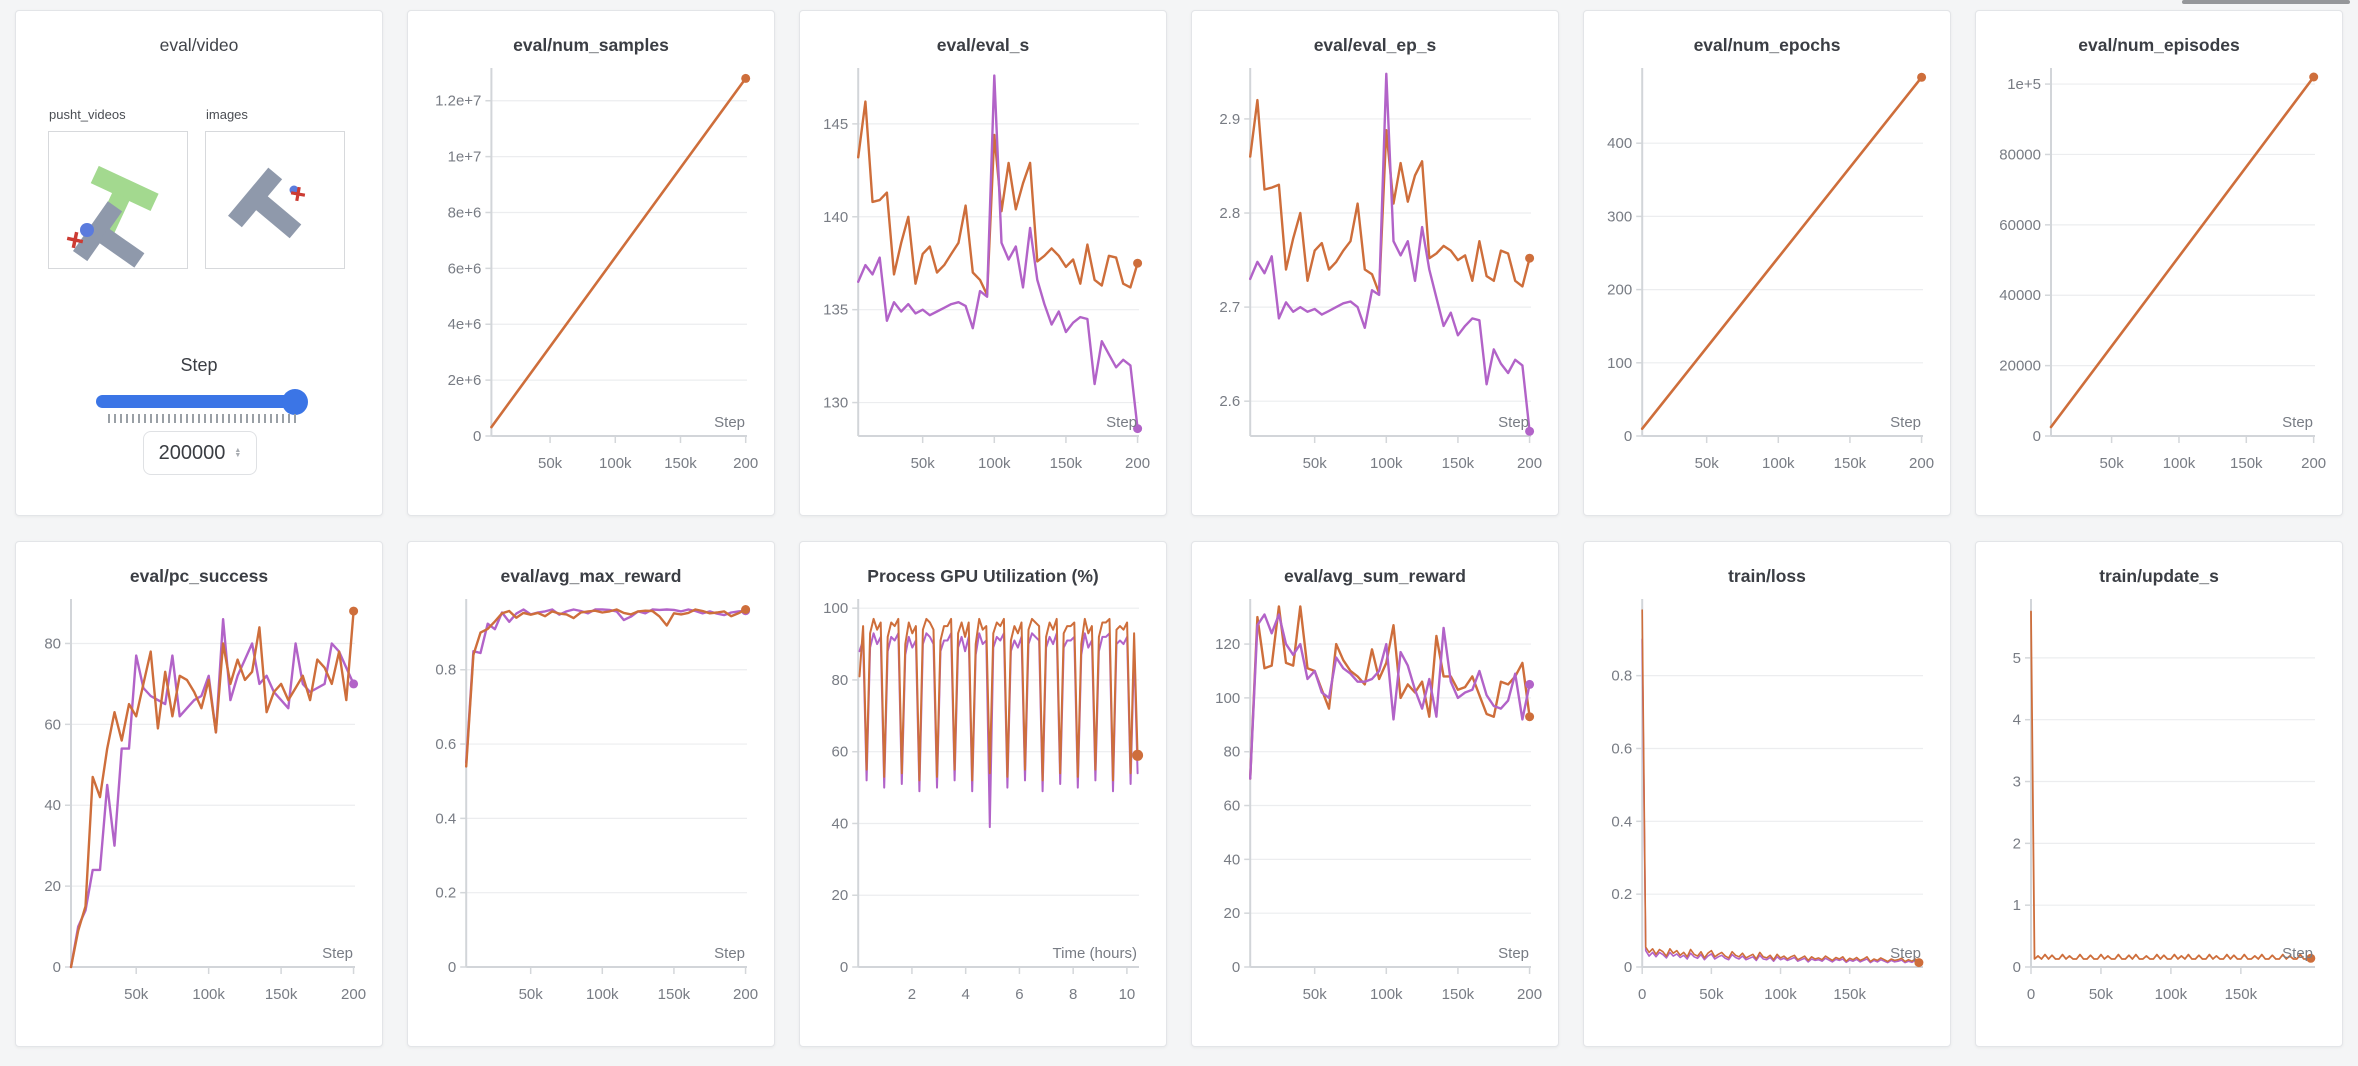 Image resolution: width=2358 pixels, height=1066 pixels. Describe the element at coordinates (199, 807) in the screenshot. I see `chart-eval-pc-success: 0 20 40 60 80 50k 100k 150k 200 Step` at that location.